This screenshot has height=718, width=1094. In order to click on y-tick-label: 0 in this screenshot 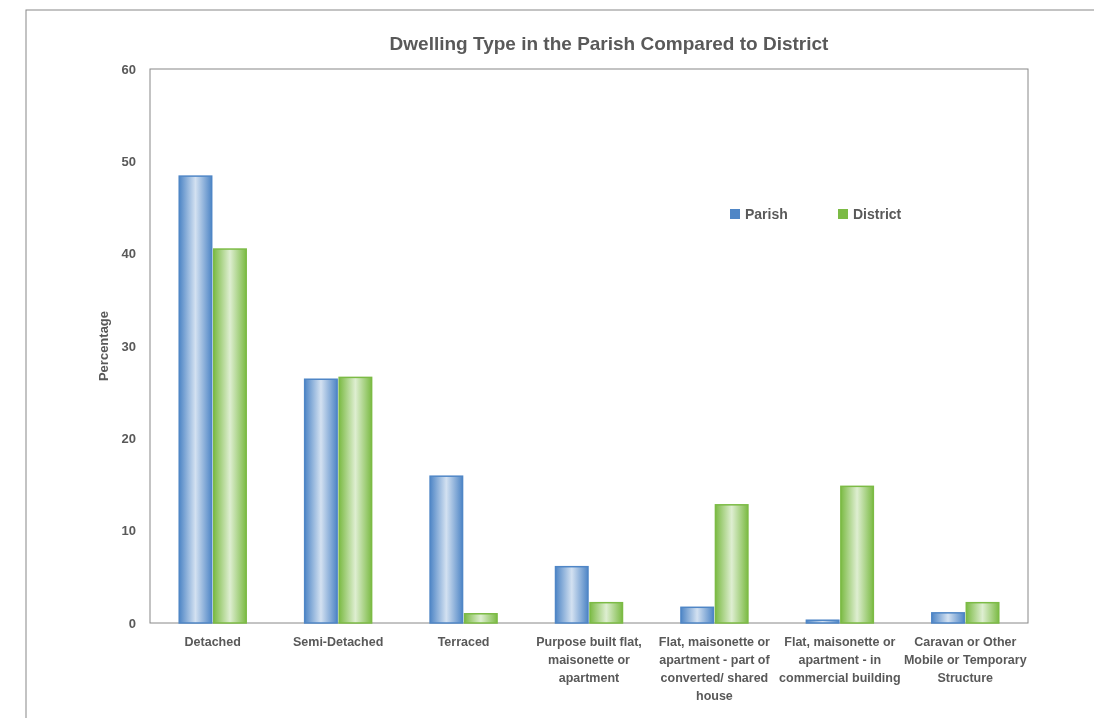, I will do `click(132, 623)`.